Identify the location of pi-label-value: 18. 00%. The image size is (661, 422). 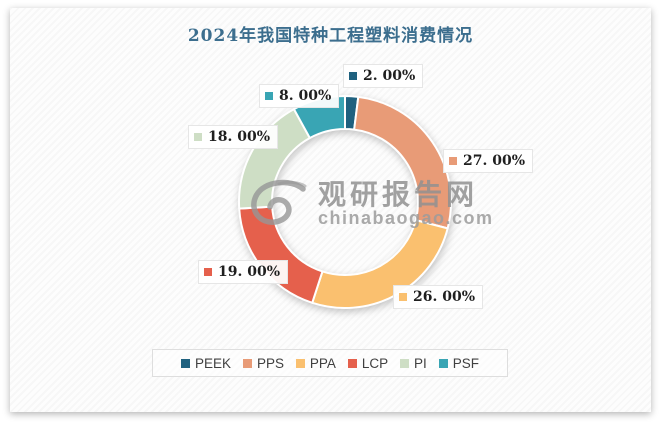
(239, 137).